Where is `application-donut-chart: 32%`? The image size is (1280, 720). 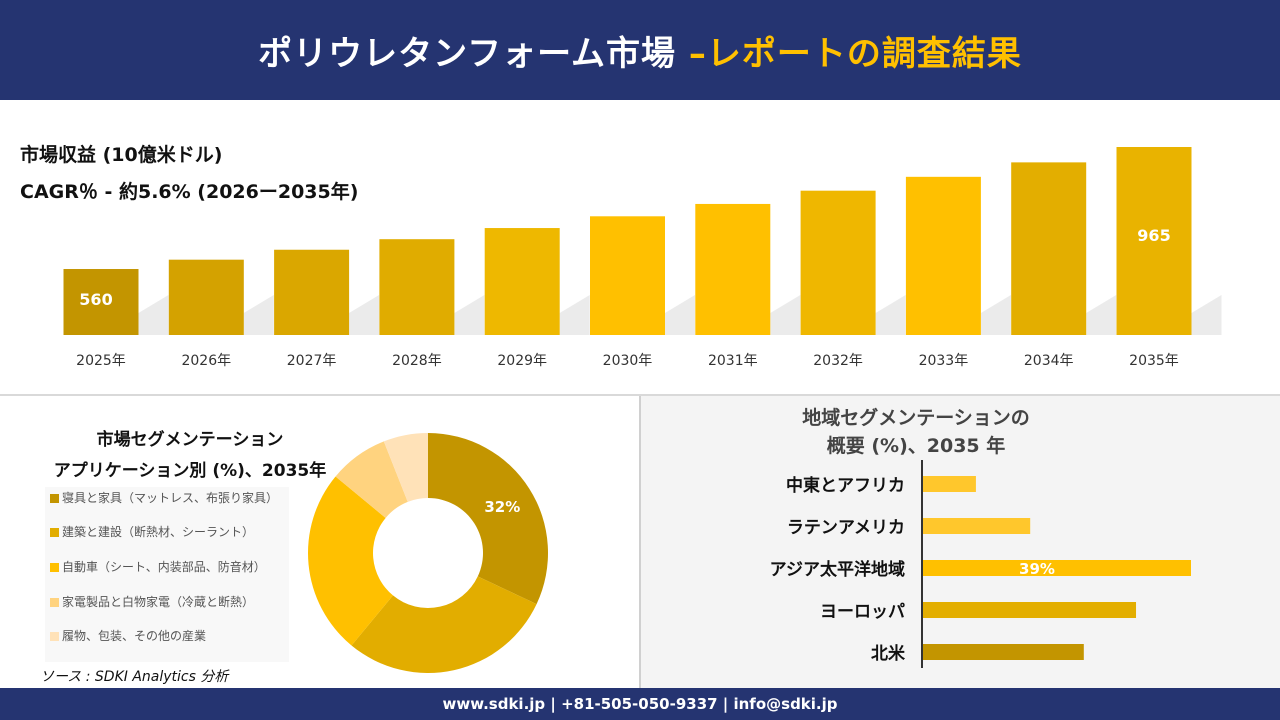 application-donut-chart: 32% is located at coordinates (428, 553).